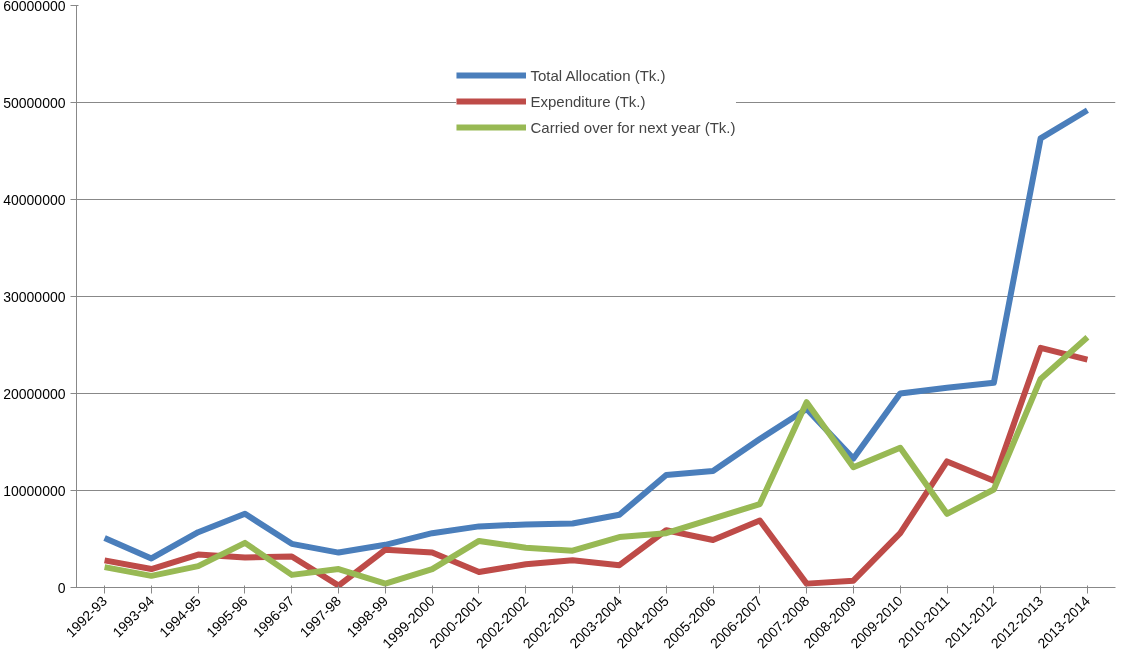  What do you see at coordinates (61, 587) in the screenshot?
I see `y-tick-label: 0` at bounding box center [61, 587].